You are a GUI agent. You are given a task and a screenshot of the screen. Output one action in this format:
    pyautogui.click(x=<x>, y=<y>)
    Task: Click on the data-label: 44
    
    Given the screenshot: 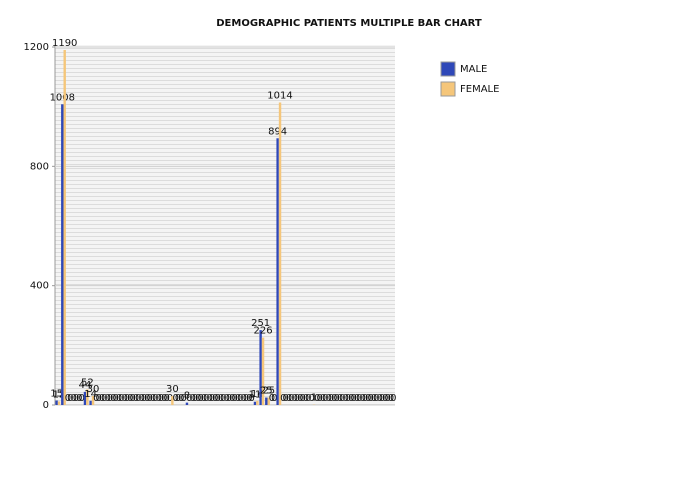 What is the action you would take?
    pyautogui.click(x=85, y=385)
    